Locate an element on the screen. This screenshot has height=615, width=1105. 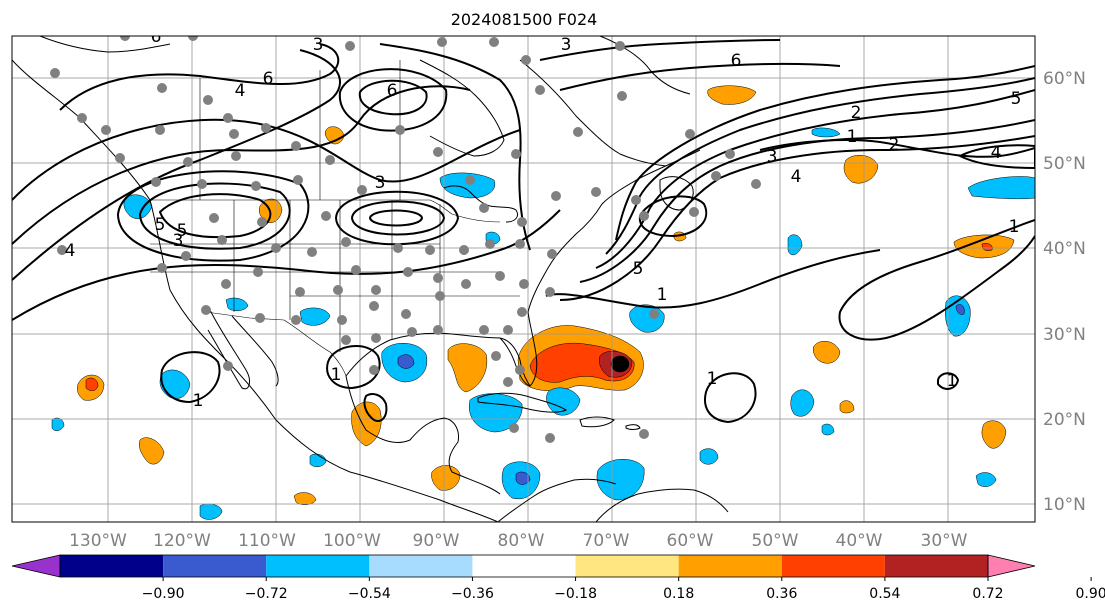
contour-1-east-ring is located at coordinates (713, 279).